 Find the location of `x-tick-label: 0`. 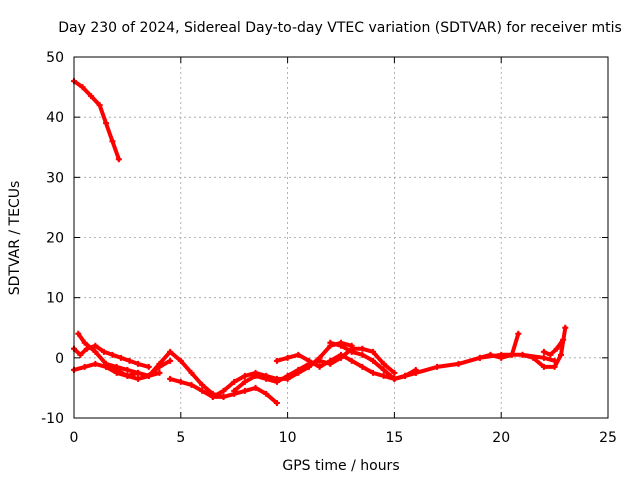

x-tick-label: 0 is located at coordinates (74, 438).